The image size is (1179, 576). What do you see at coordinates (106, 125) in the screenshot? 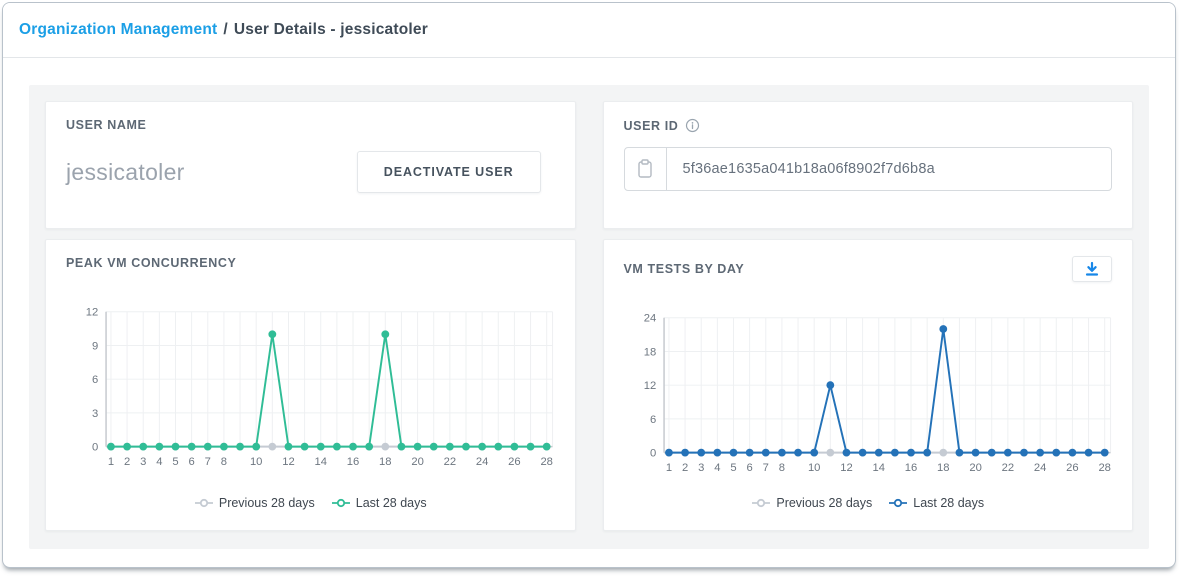
I see `user-name-title: USER NAME` at bounding box center [106, 125].